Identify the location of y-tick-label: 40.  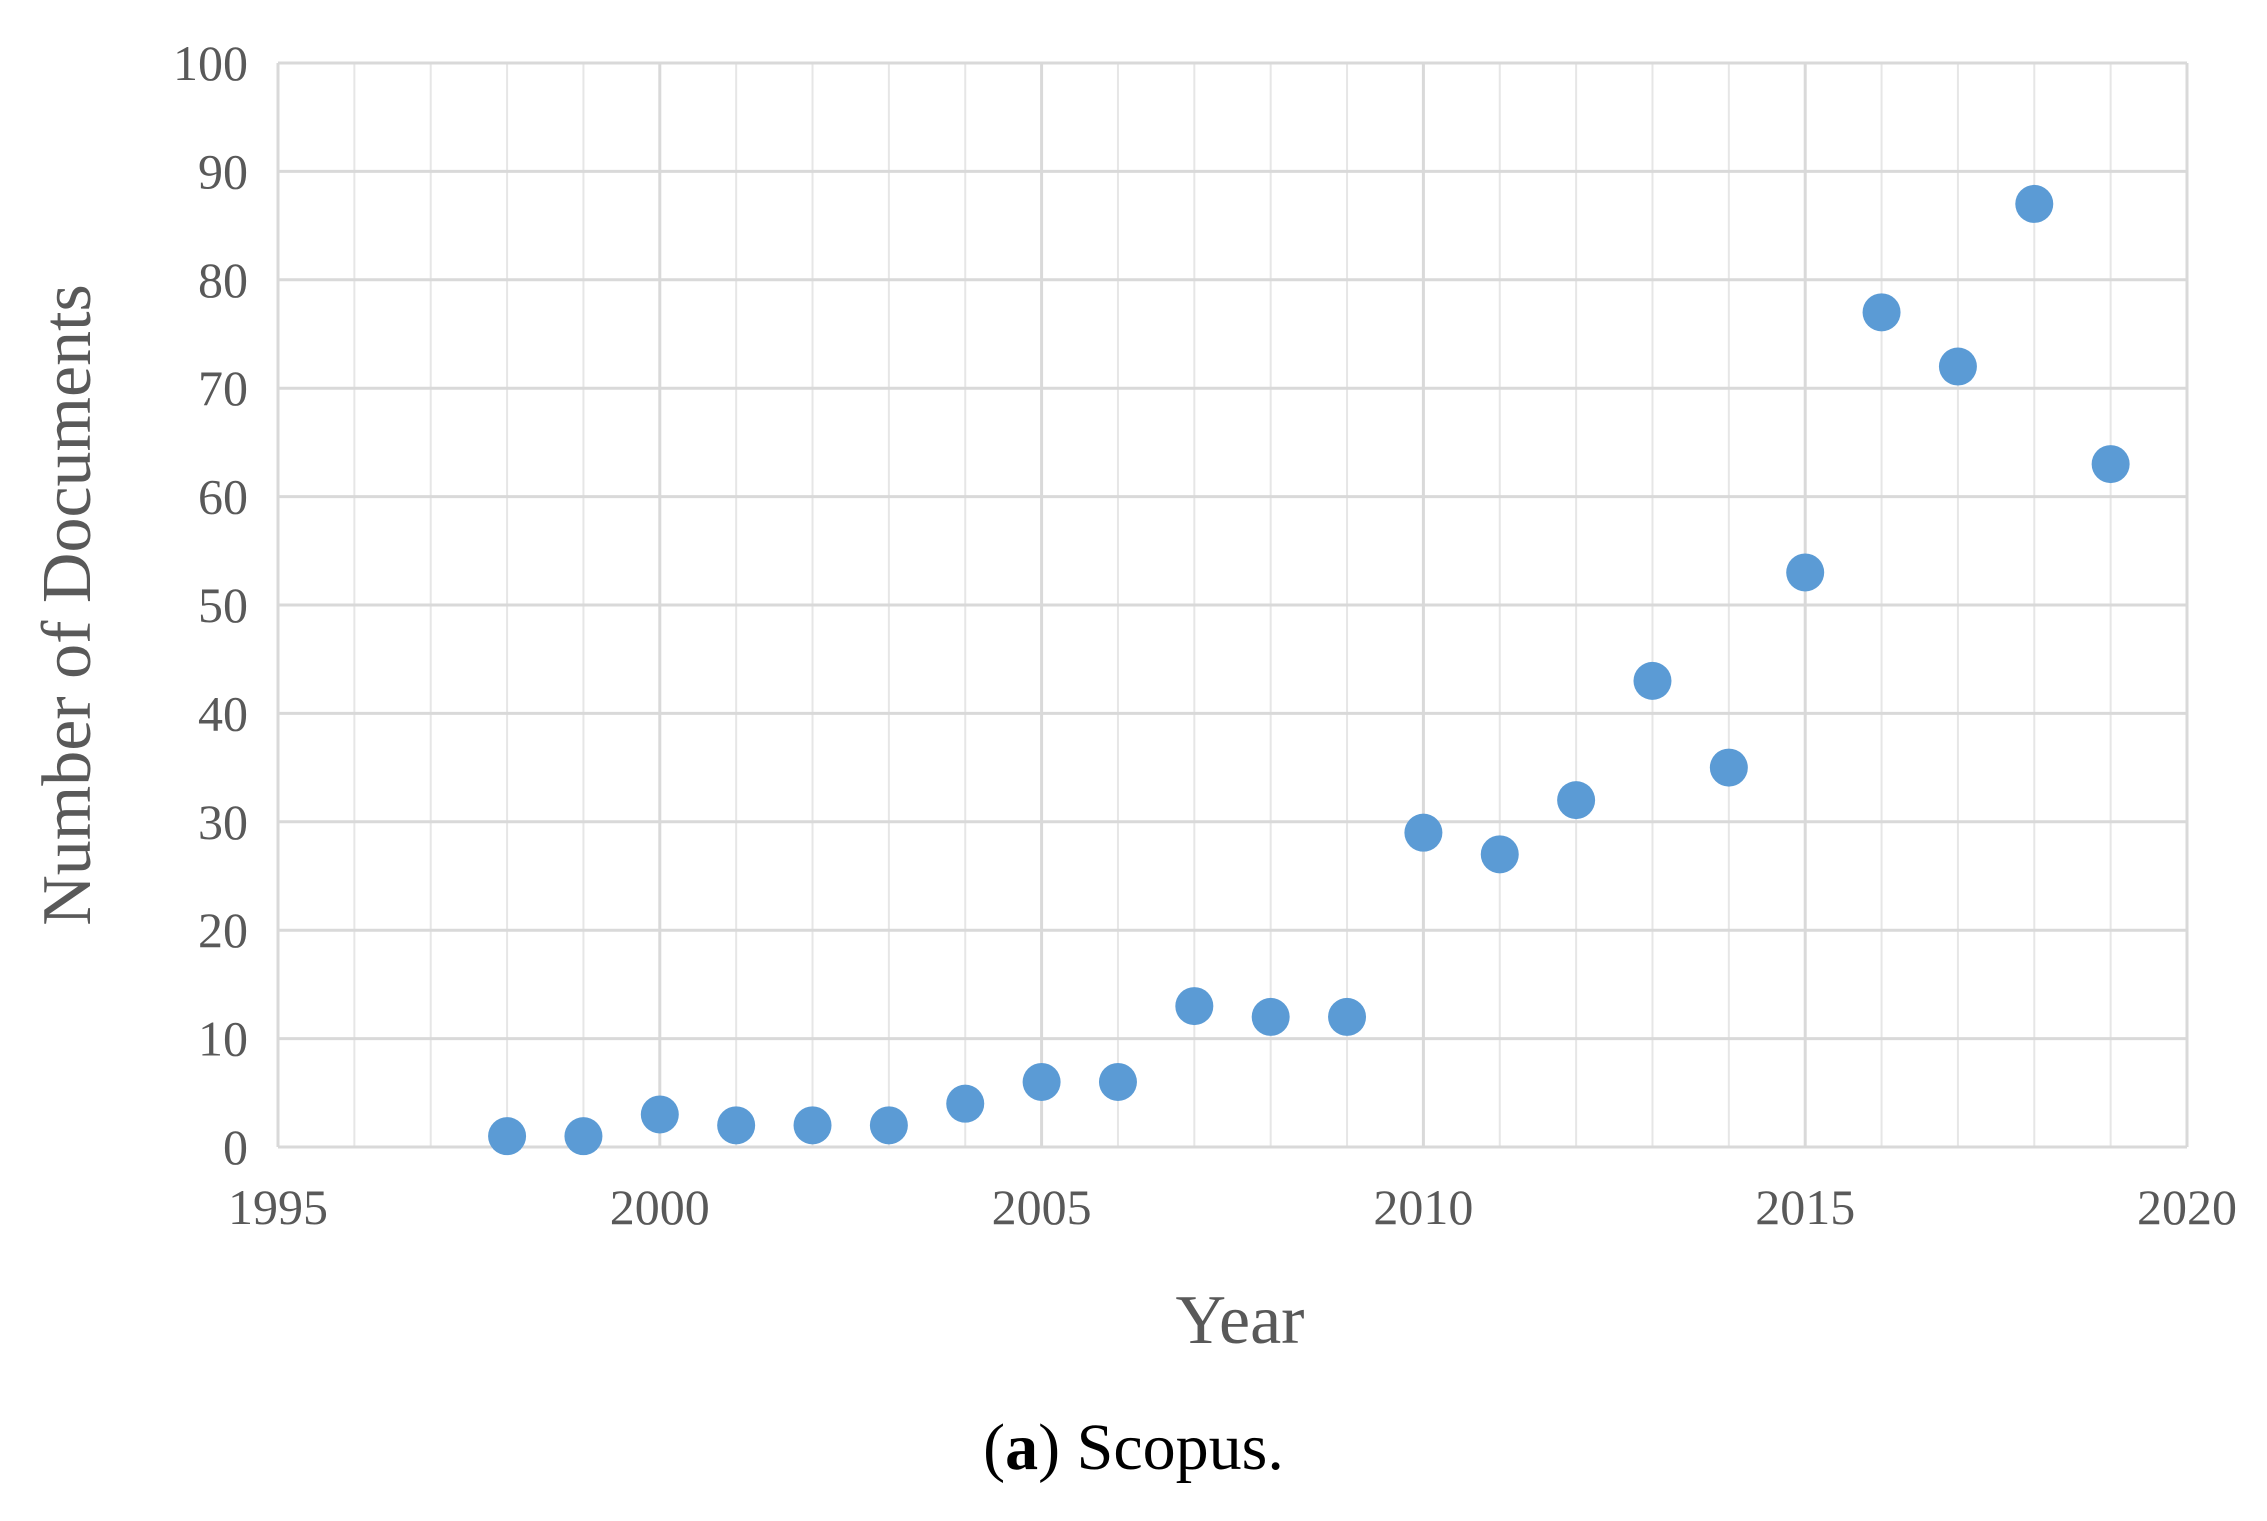
(223, 713).